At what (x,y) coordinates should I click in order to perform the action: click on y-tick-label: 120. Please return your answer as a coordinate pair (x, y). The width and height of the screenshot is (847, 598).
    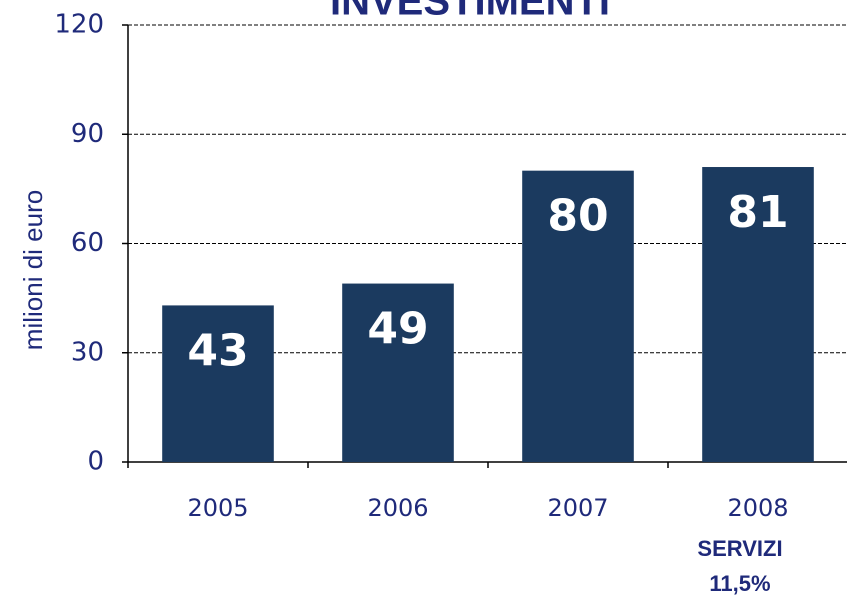
    Looking at the image, I should click on (79, 25).